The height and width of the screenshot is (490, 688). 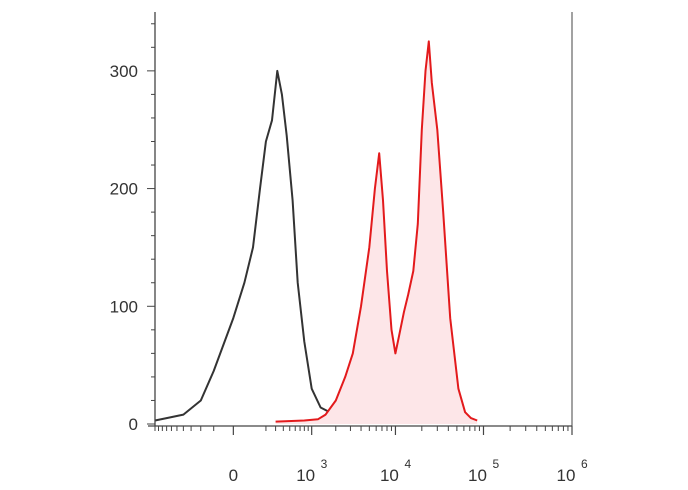 What do you see at coordinates (233, 475) in the screenshot?
I see `x-tick-label: 0` at bounding box center [233, 475].